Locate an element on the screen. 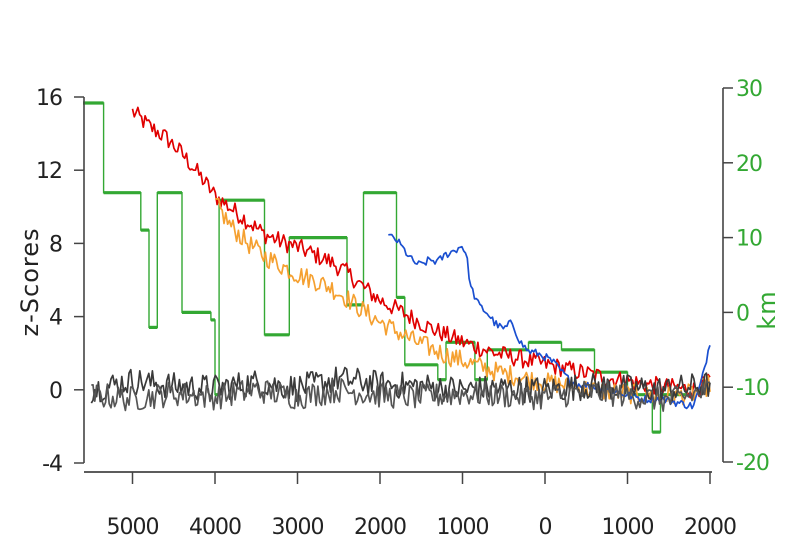 The width and height of the screenshot is (799, 560). y-tick-label-right: 0 is located at coordinates (742, 313).